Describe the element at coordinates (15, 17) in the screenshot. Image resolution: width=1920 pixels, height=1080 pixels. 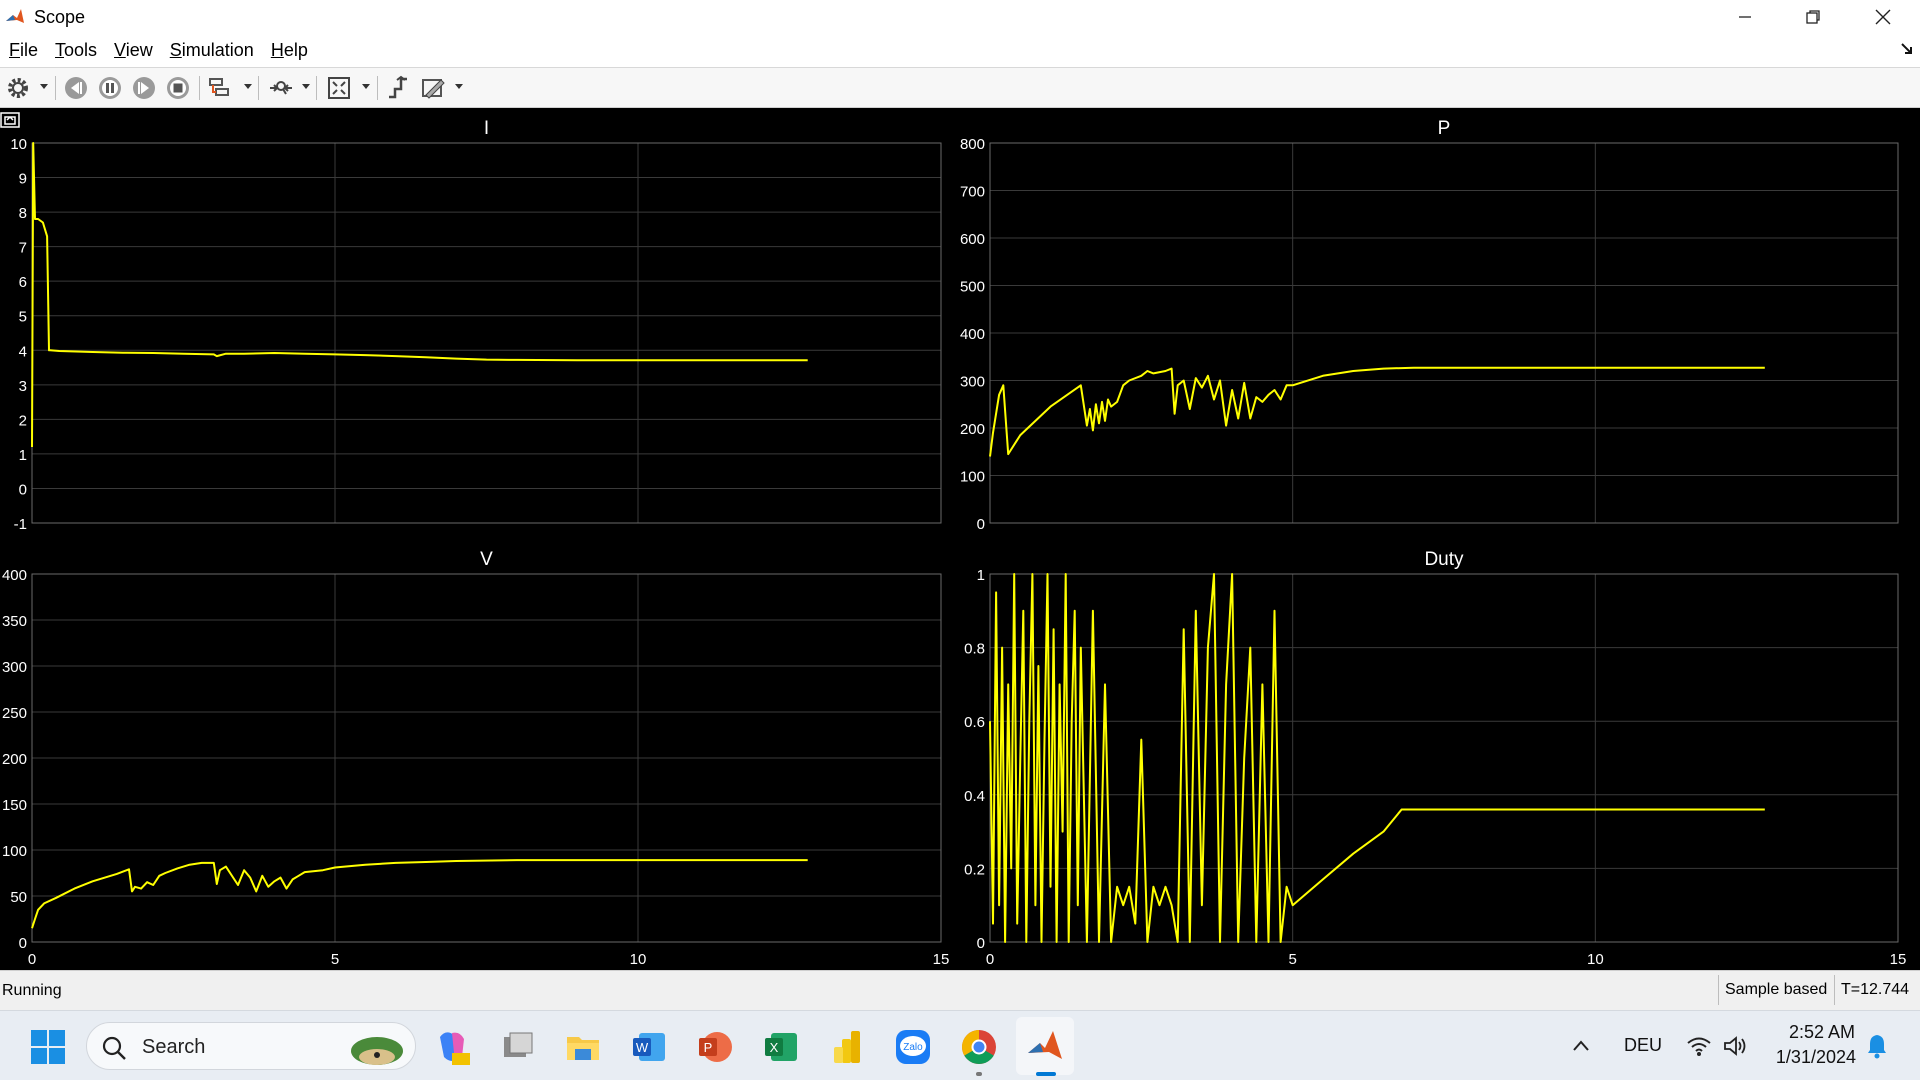
I see `matlab-app-icon` at that location.